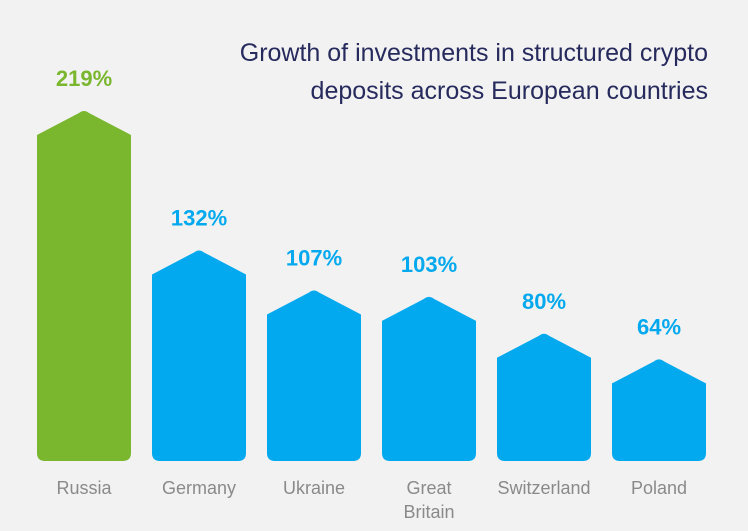  Describe the element at coordinates (314, 375) in the screenshot. I see `bar-ukraine` at that location.